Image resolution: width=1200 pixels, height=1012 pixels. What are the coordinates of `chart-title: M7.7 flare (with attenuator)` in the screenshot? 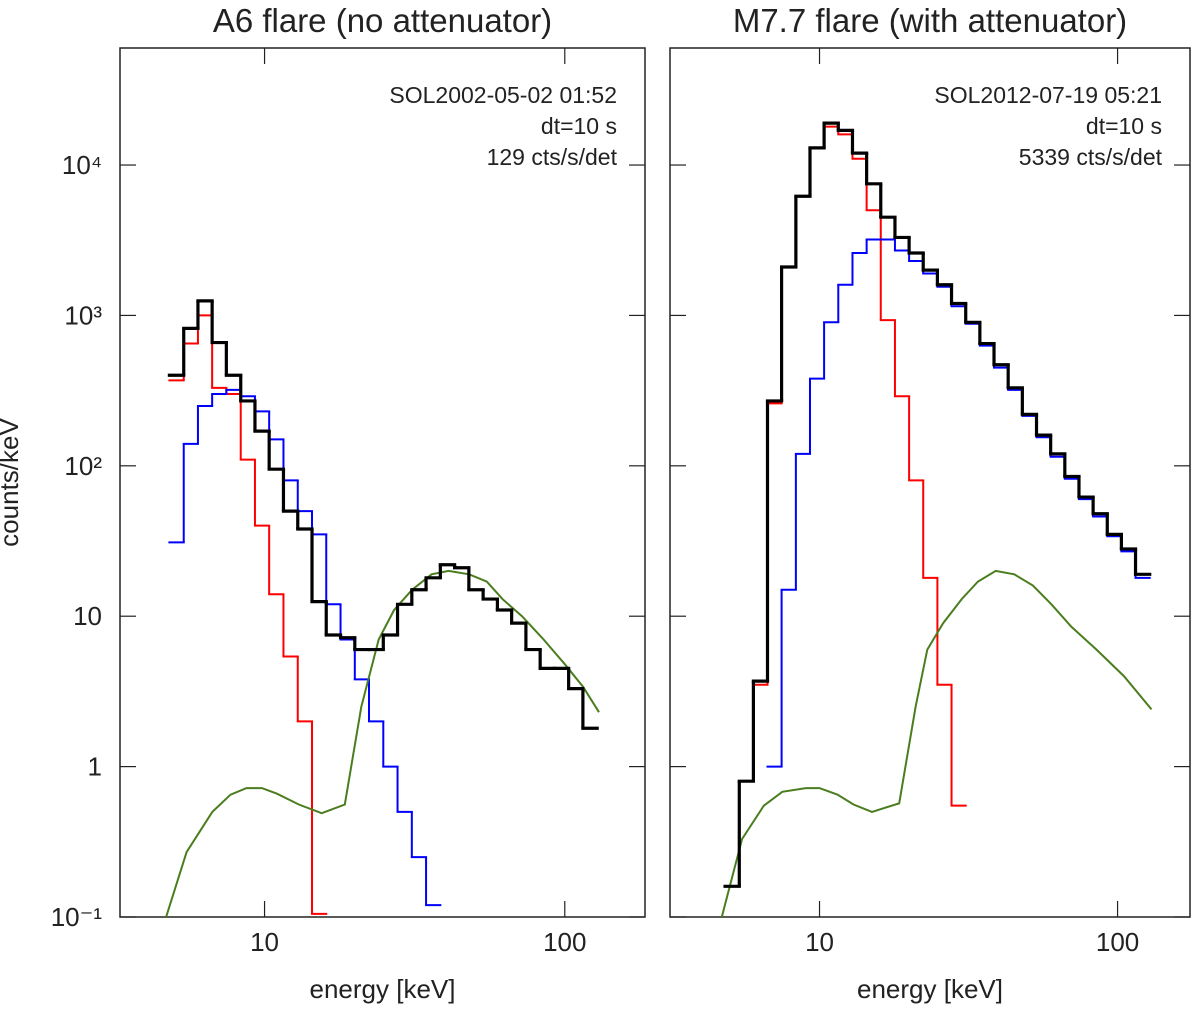 It's located at (930, 20).